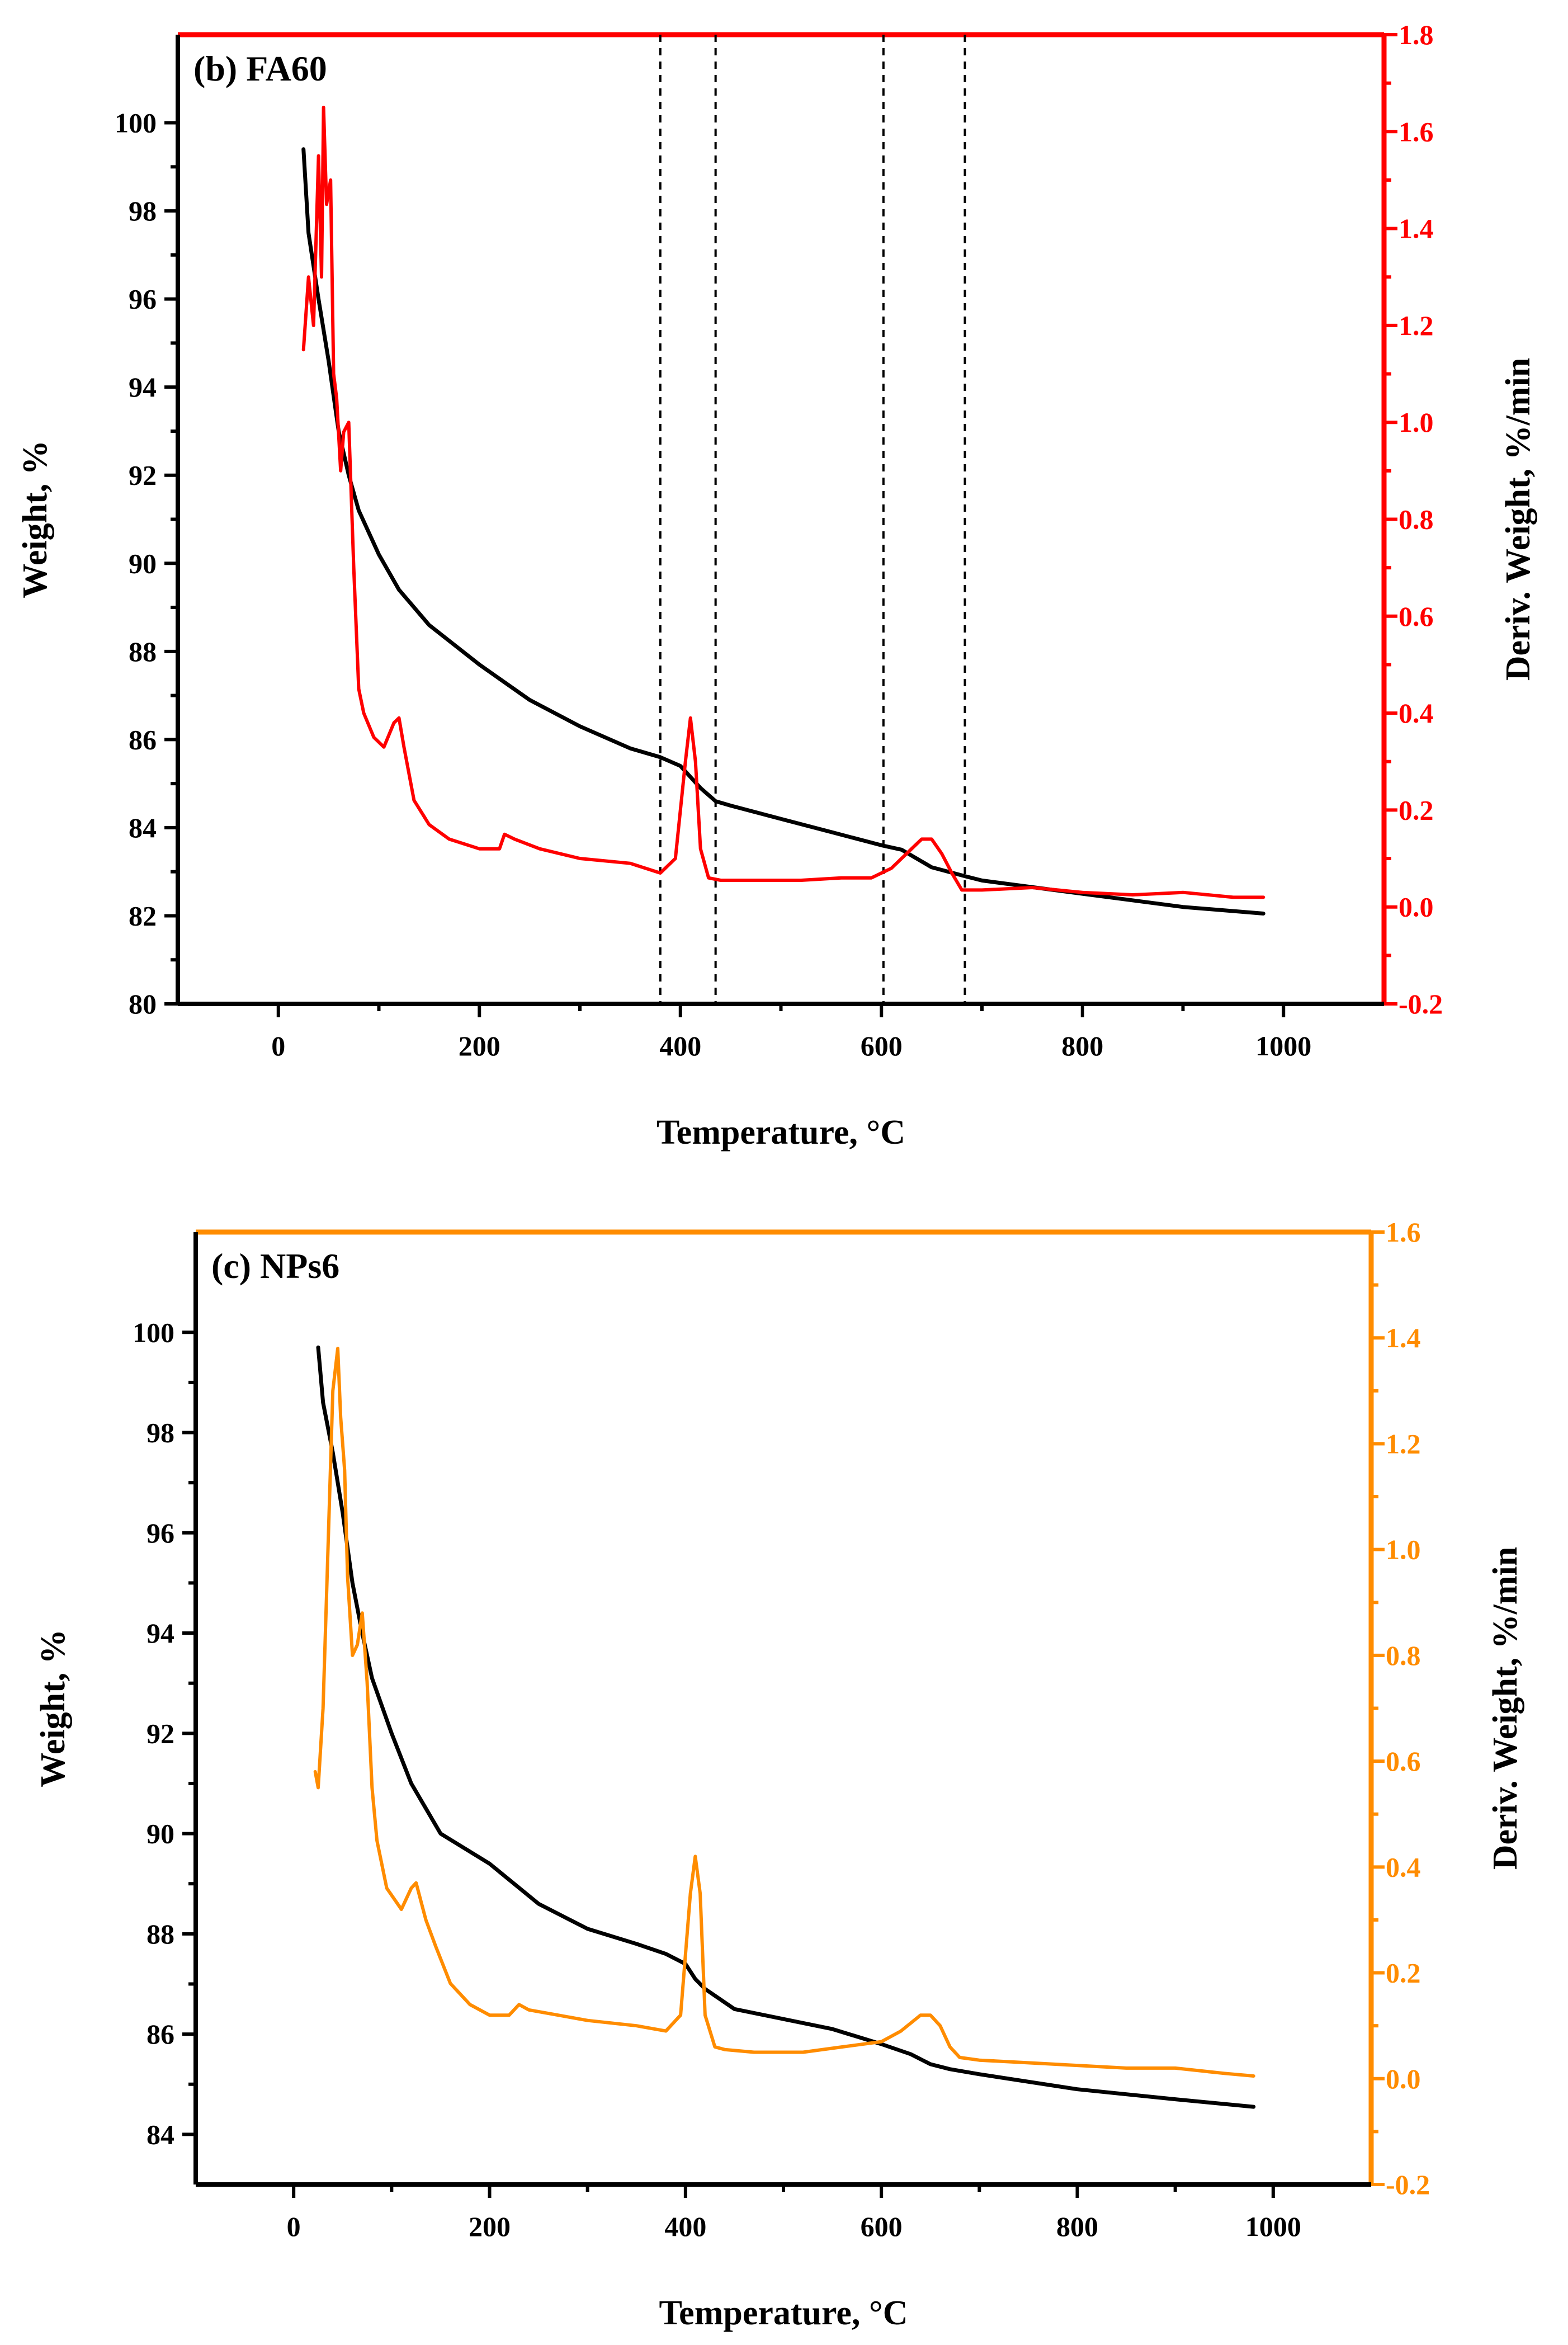 The image size is (1568, 2345). I want to click on chart2-right-tick-label: 0.2, so click(1403, 1973).